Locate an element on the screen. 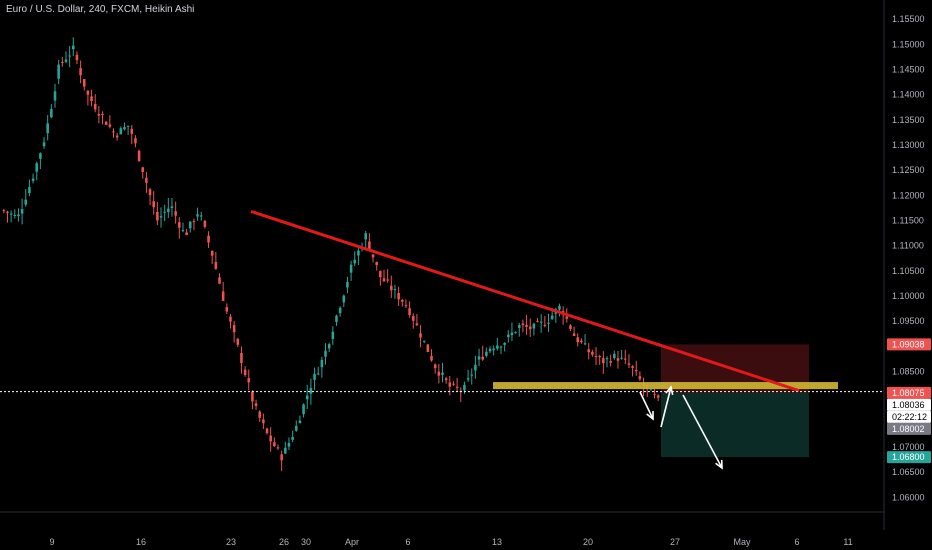 Image resolution: width=932 pixels, height=550 pixels. price-tag is located at coordinates (909, 416).